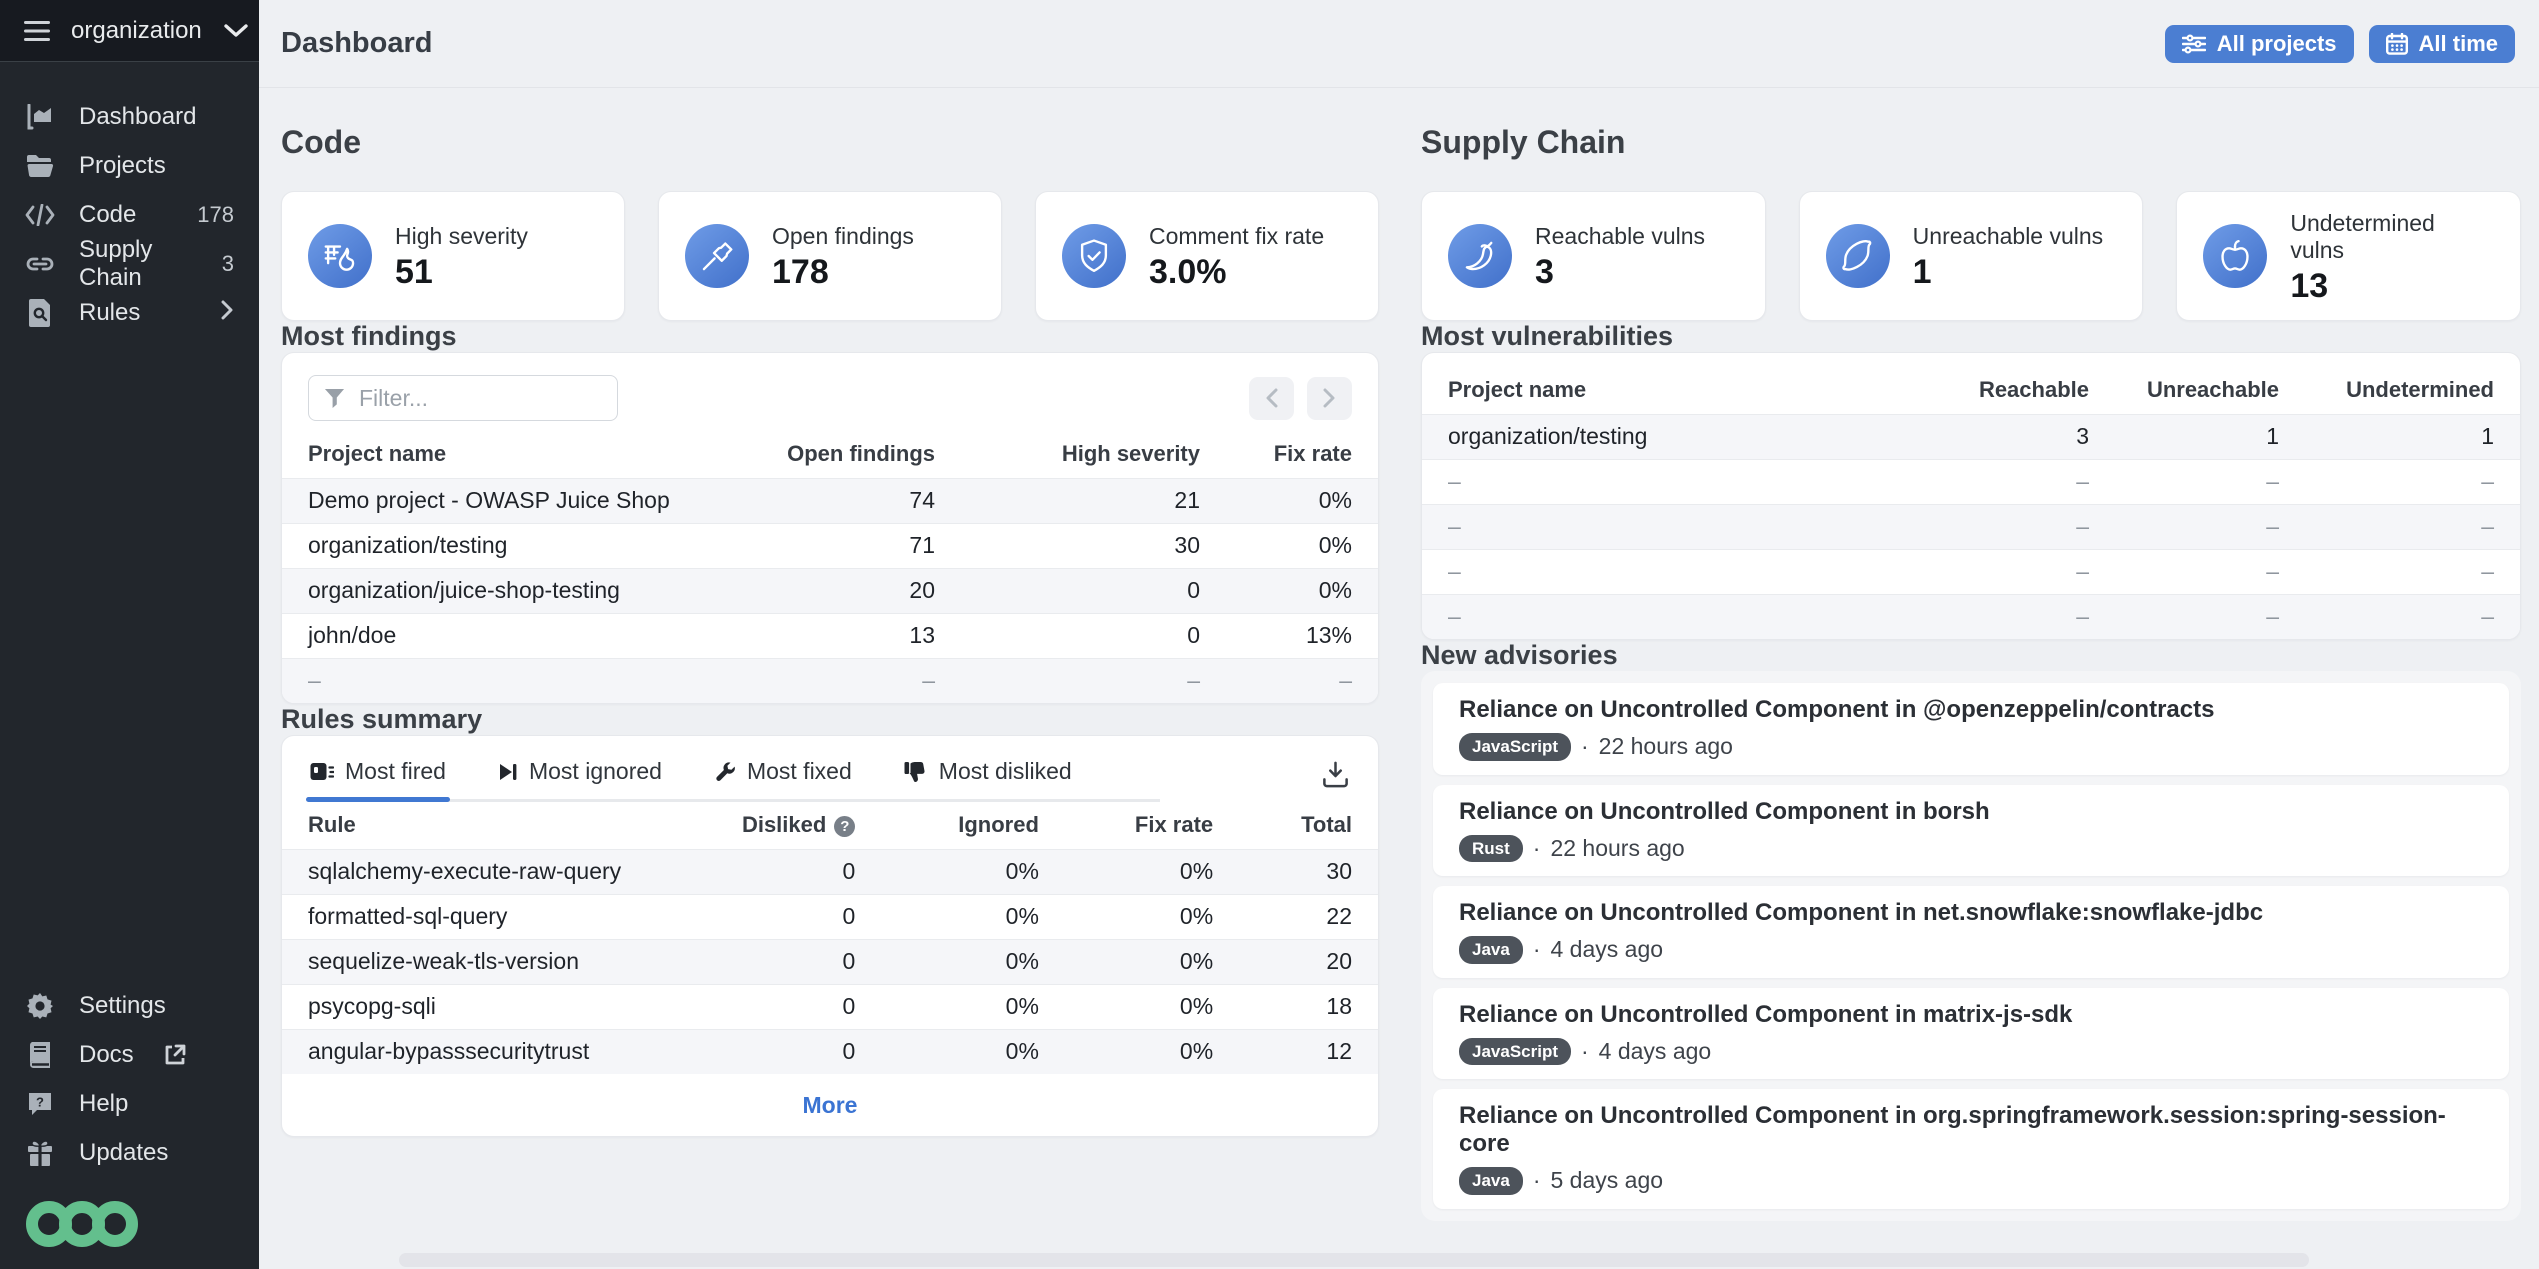  I want to click on column-header: Unreachable, so click(2210, 391).